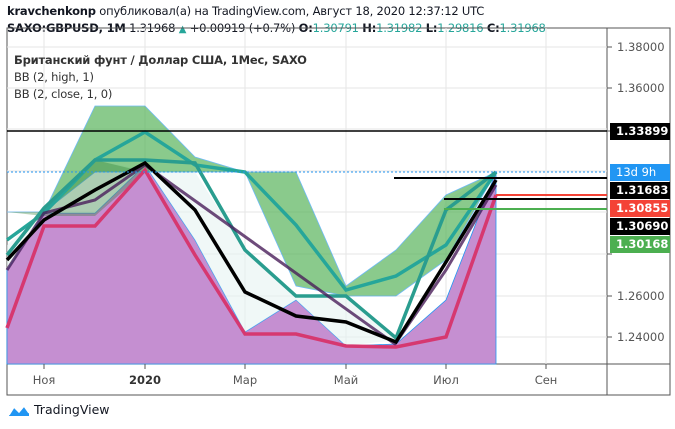 The width and height of the screenshot is (675, 429). I want to click on time-label: Сен, so click(546, 380).